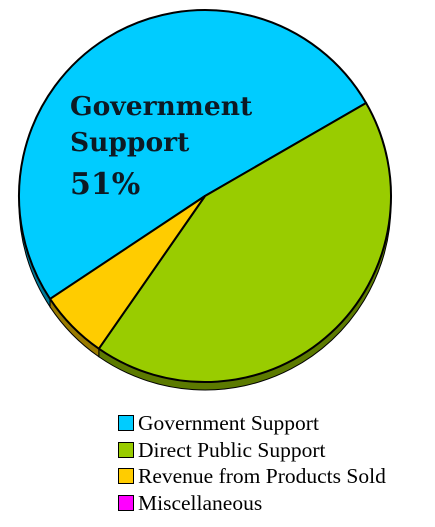  I want to click on legend-label: Direct Public Support, so click(232, 449).